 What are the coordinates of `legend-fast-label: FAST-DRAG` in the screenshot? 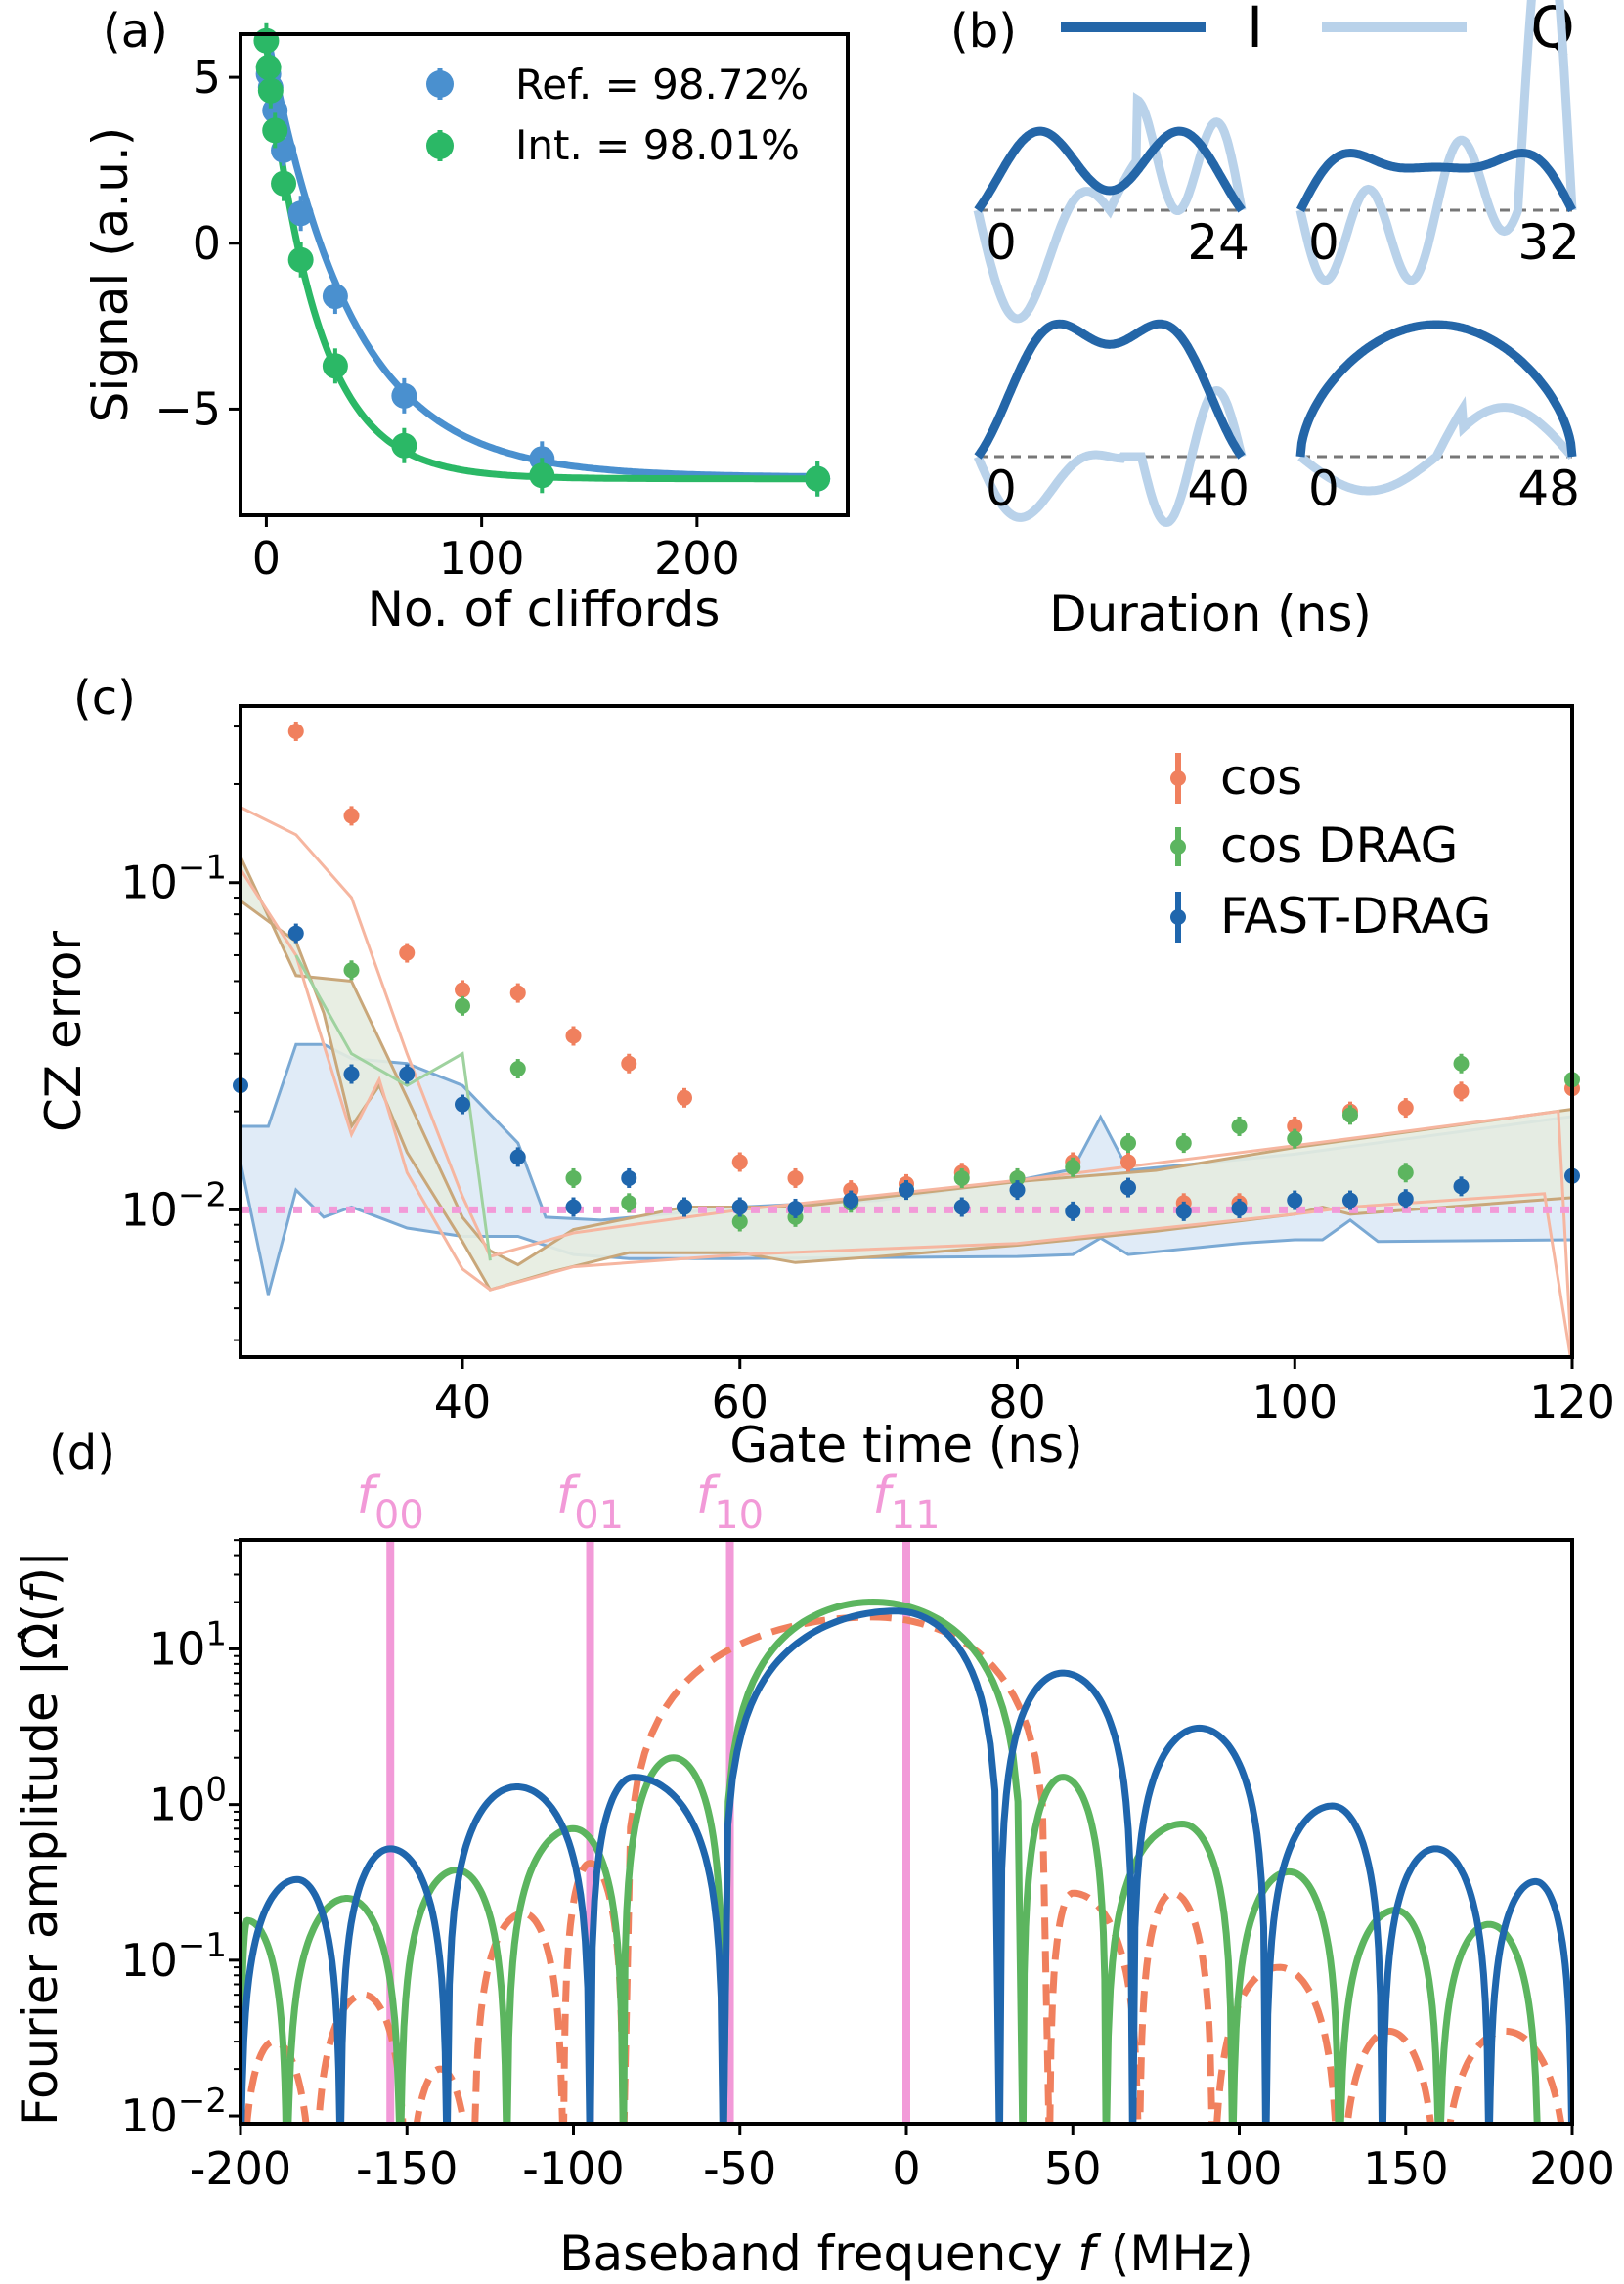 It's located at (1355, 916).